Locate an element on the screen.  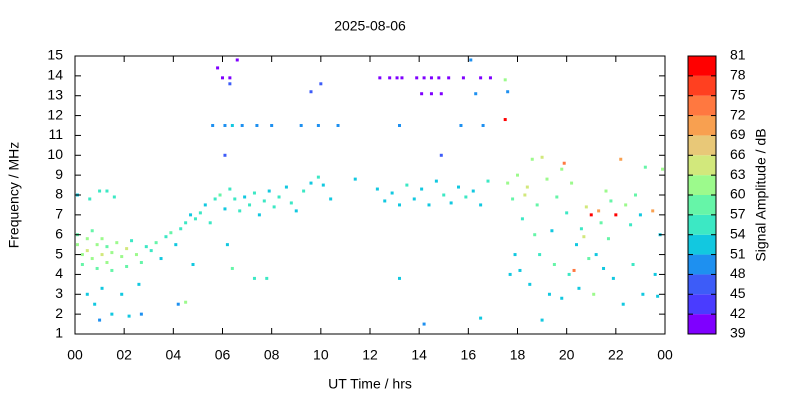
y-tick-label: 5 is located at coordinates (59, 253).